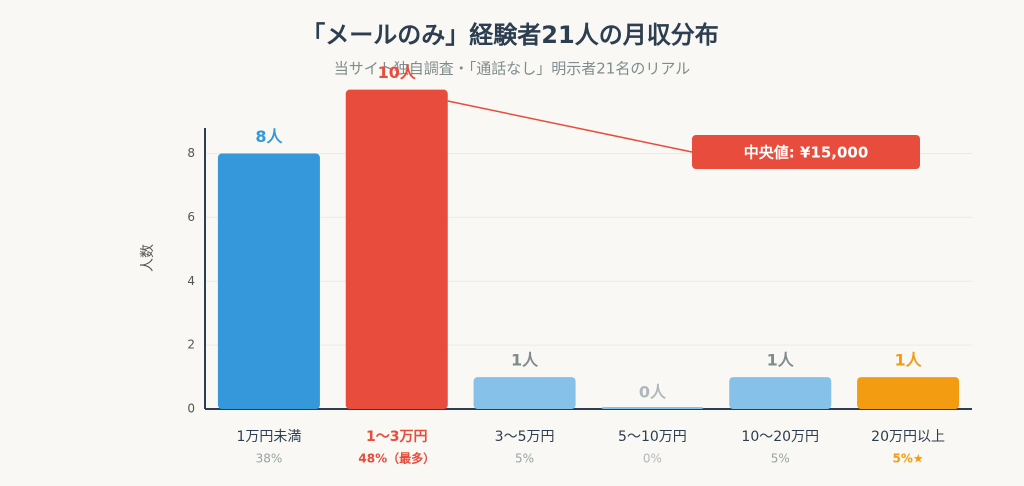  What do you see at coordinates (652, 459) in the screenshot?
I see `percent-label: 0%` at bounding box center [652, 459].